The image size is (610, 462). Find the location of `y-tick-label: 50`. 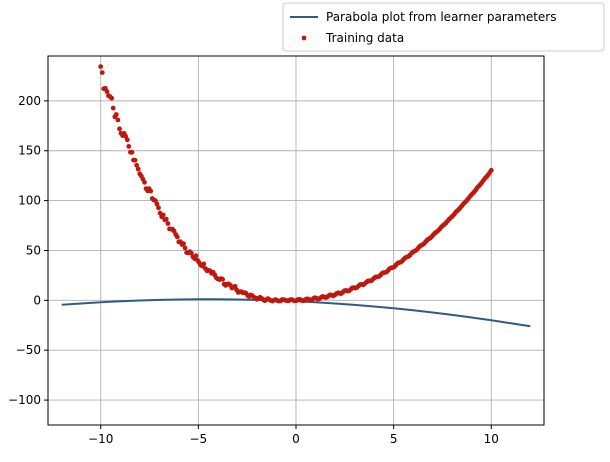

y-tick-label: 50 is located at coordinates (33, 250).